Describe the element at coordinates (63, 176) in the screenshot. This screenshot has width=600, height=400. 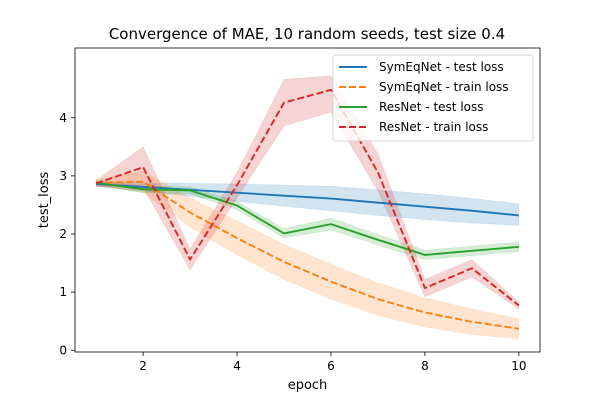
I see `y-tick-label: 3` at that location.